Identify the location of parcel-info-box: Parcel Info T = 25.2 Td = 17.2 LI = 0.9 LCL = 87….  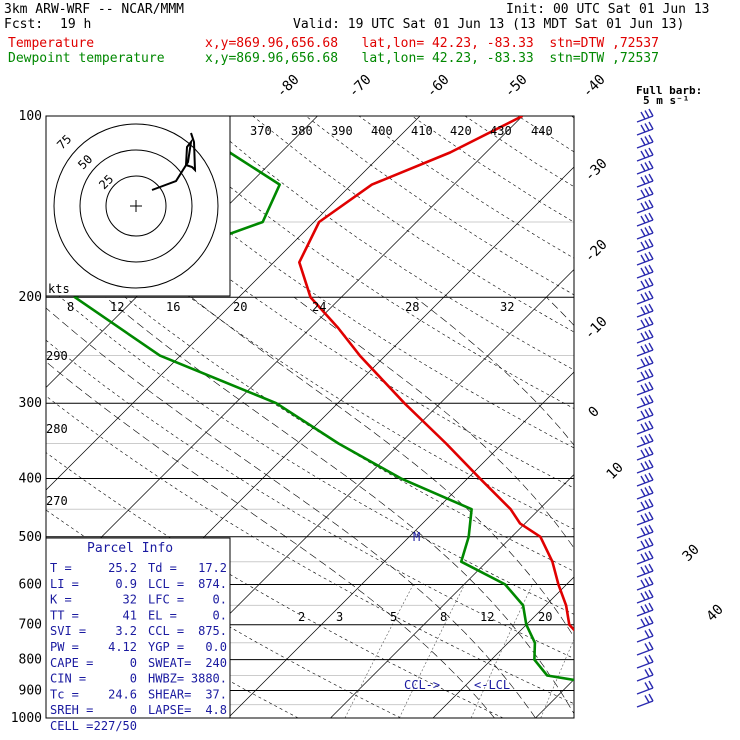
(138, 635).